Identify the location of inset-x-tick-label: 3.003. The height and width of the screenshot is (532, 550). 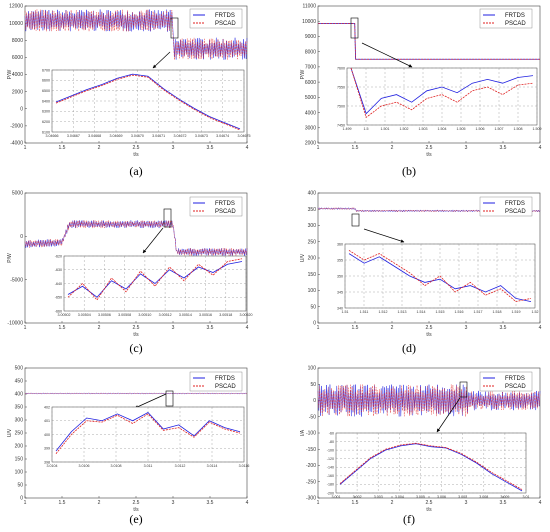
(378, 497).